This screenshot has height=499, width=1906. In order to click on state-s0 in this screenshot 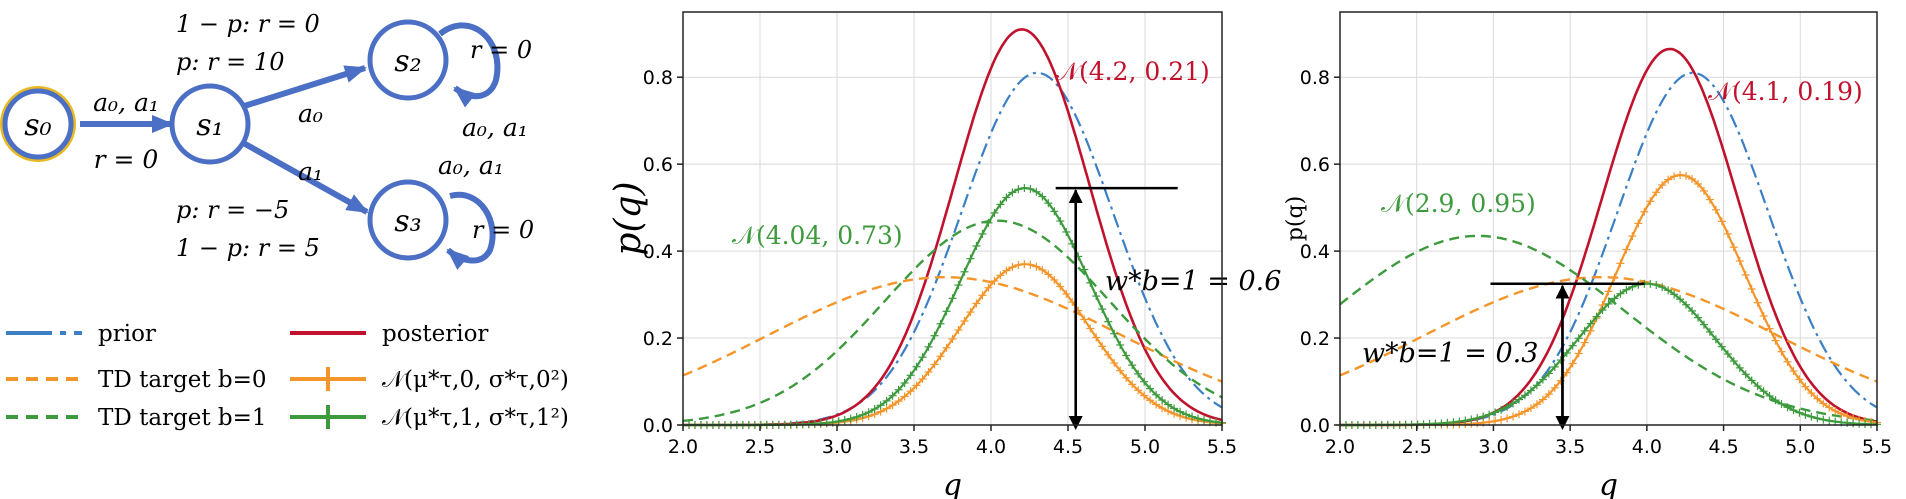, I will do `click(38, 124)`.